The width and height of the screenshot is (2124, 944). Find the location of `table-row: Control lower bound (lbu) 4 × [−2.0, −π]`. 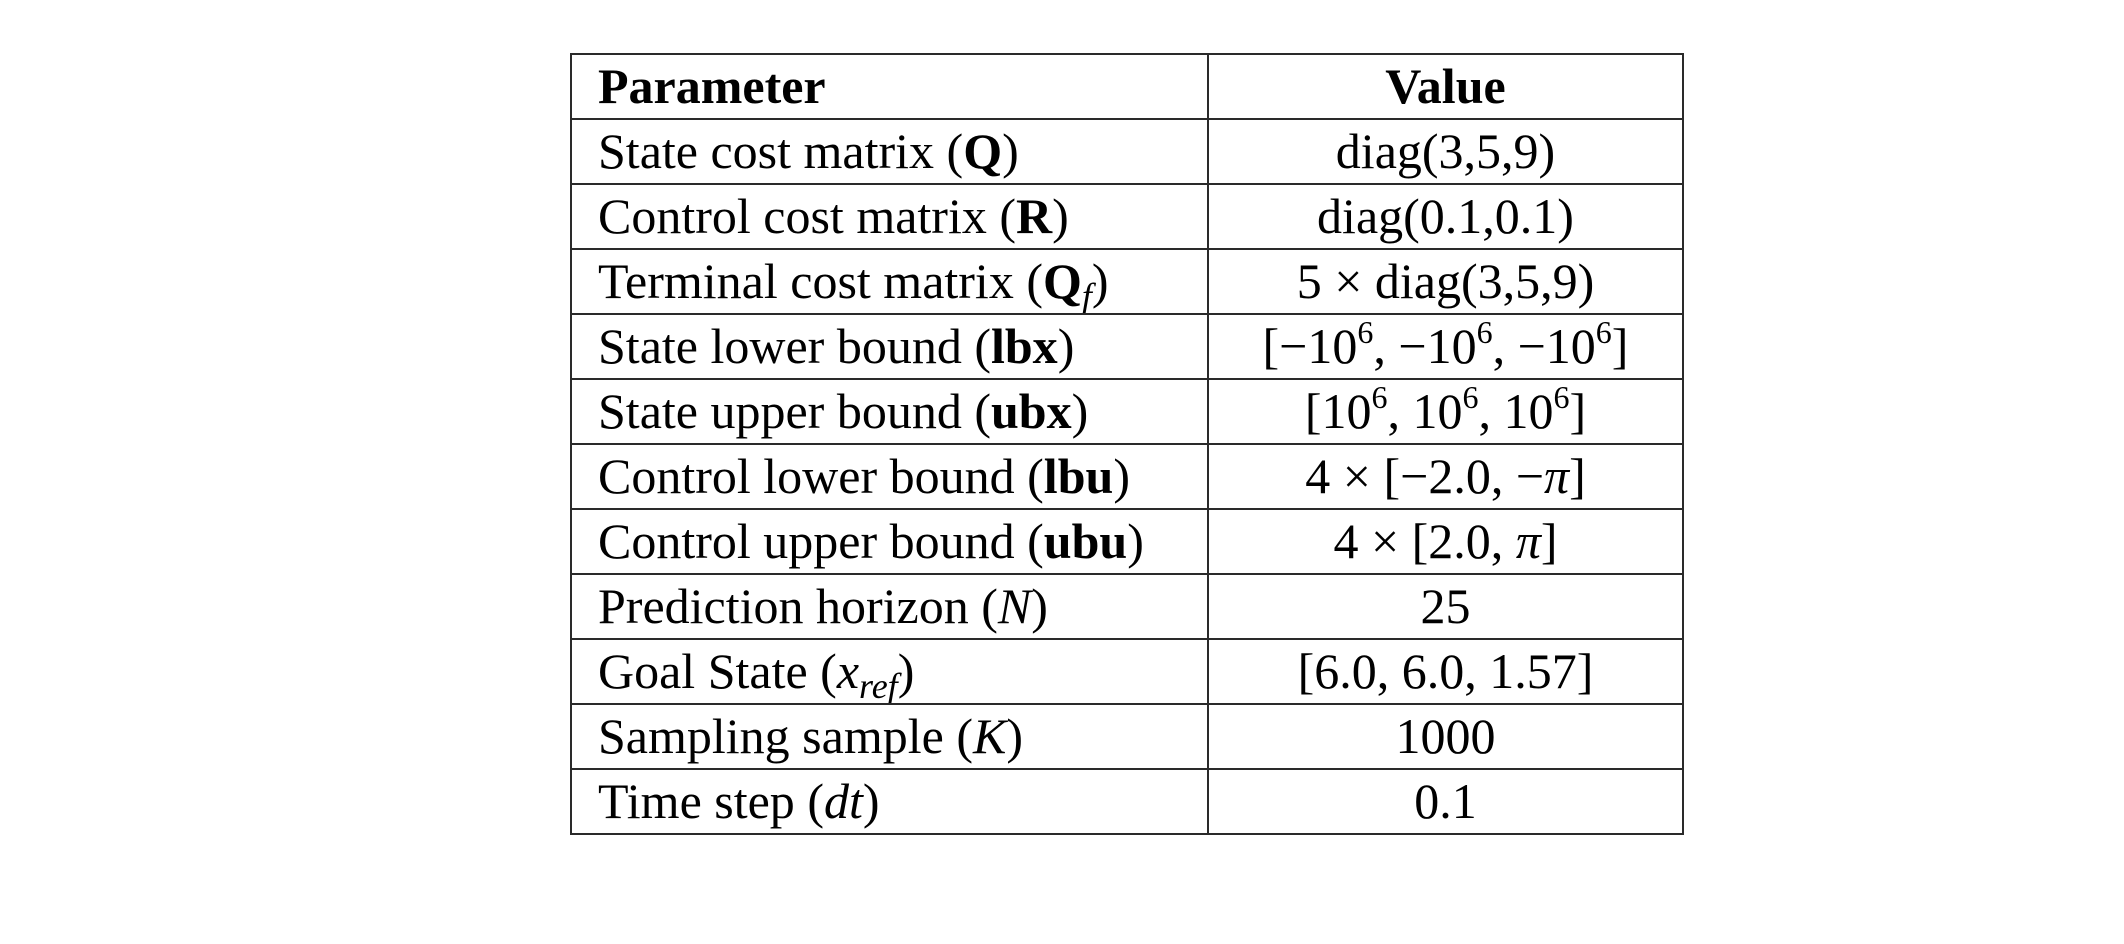

table-row: Control lower bound (lbu) 4 × [−2.0, −π] is located at coordinates (1127, 476).